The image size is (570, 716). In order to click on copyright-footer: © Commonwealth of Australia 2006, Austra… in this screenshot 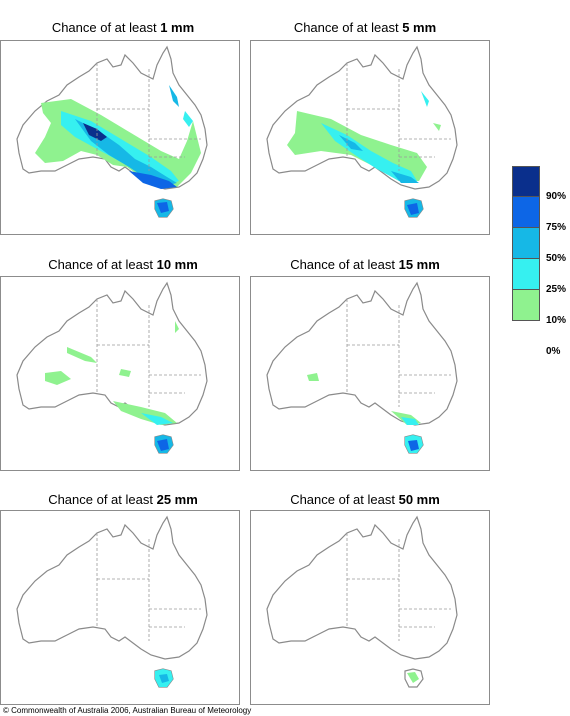, I will do `click(127, 710)`.